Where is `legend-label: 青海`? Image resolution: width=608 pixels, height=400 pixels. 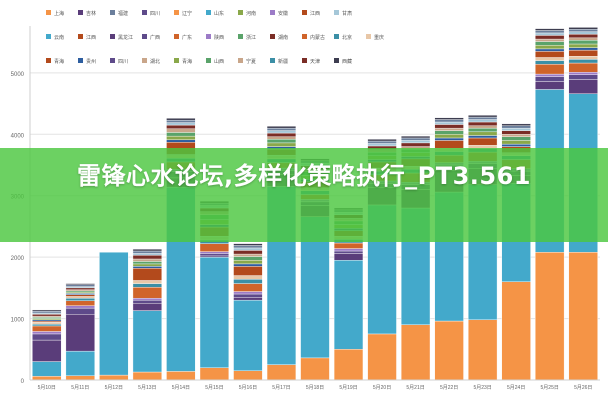 legend-label: 青海 is located at coordinates (187, 61).